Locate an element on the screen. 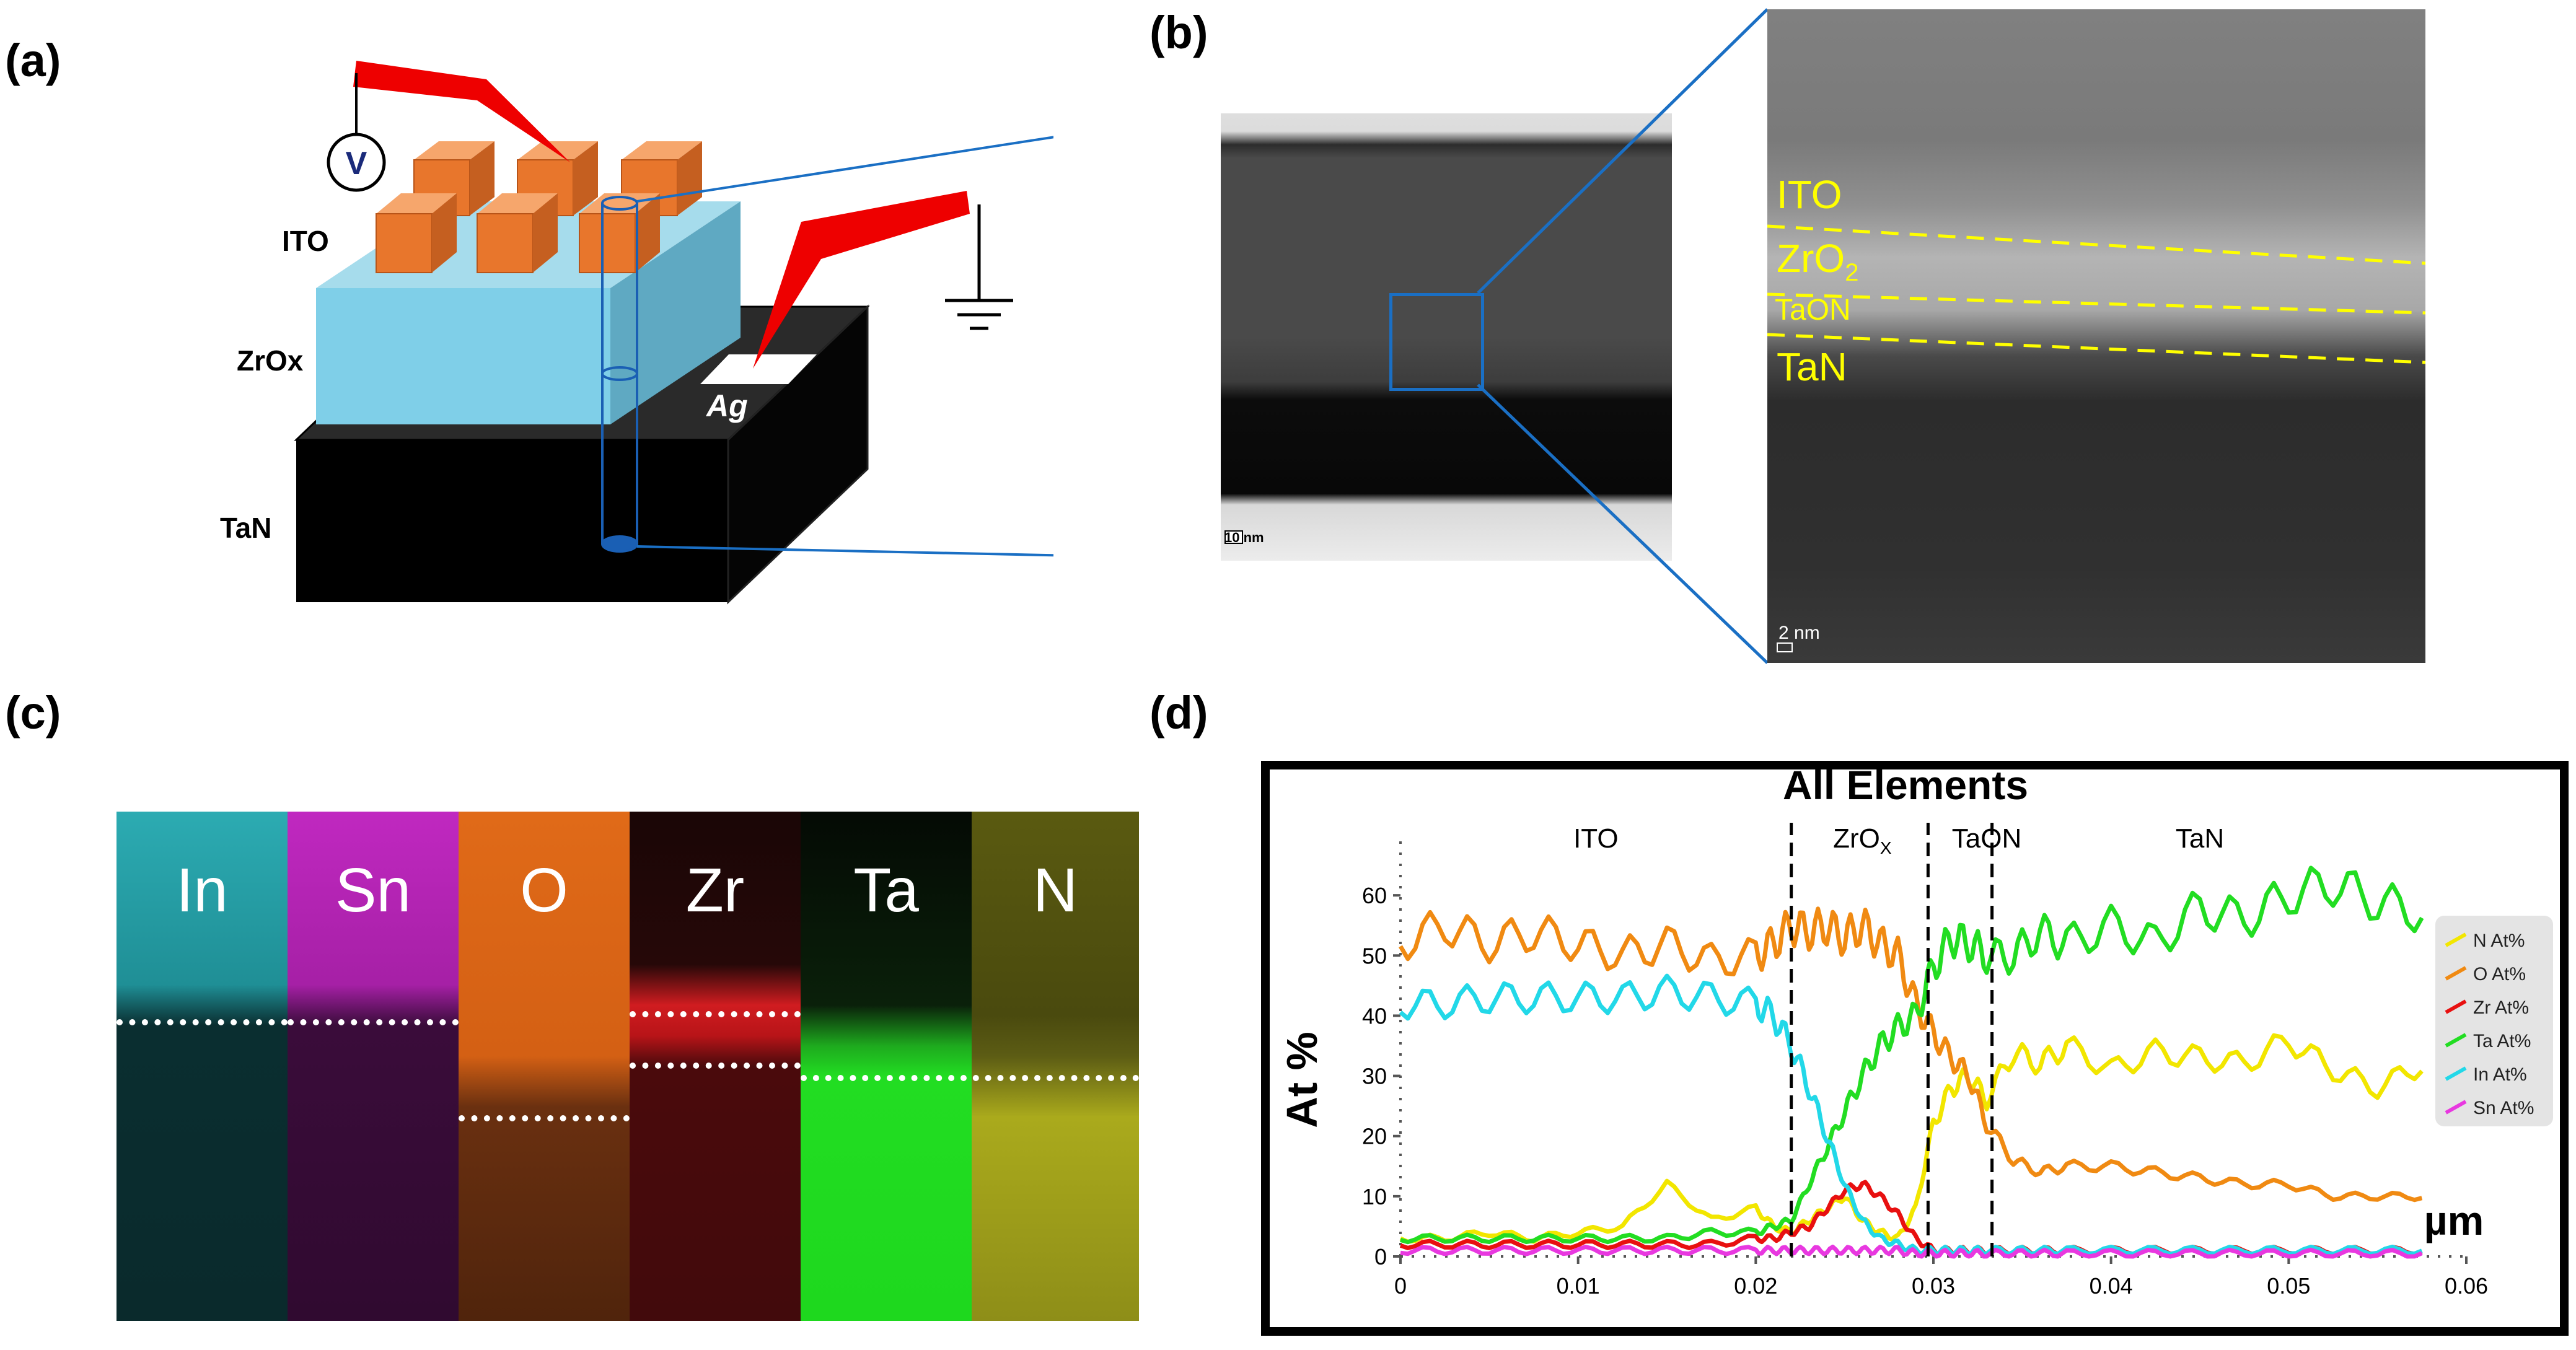 The height and width of the screenshot is (1350, 2576). eds-label-o: O is located at coordinates (544, 890).